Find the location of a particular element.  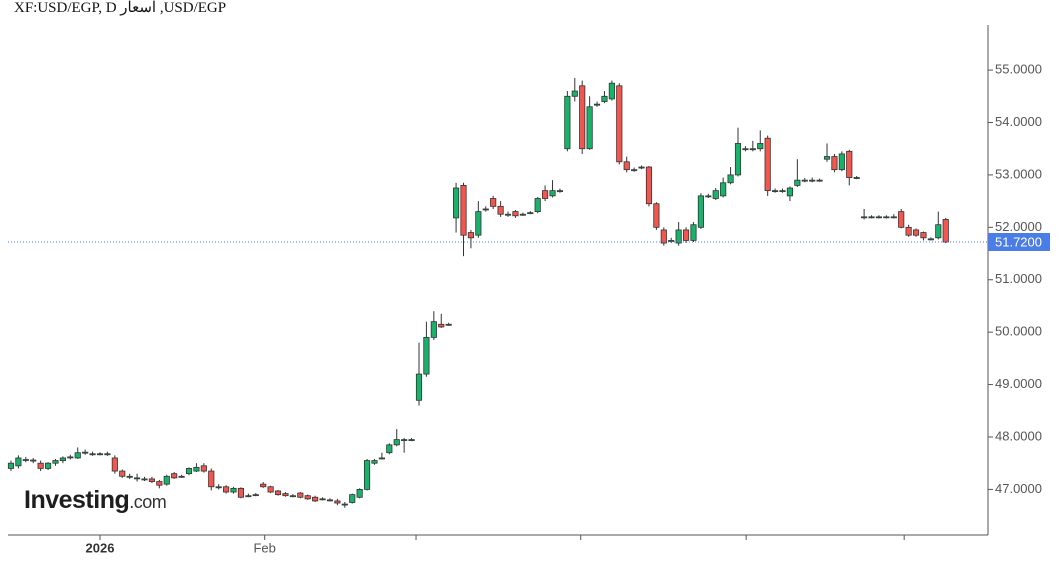

last-price-label: 51.7200 is located at coordinates (1018, 241).